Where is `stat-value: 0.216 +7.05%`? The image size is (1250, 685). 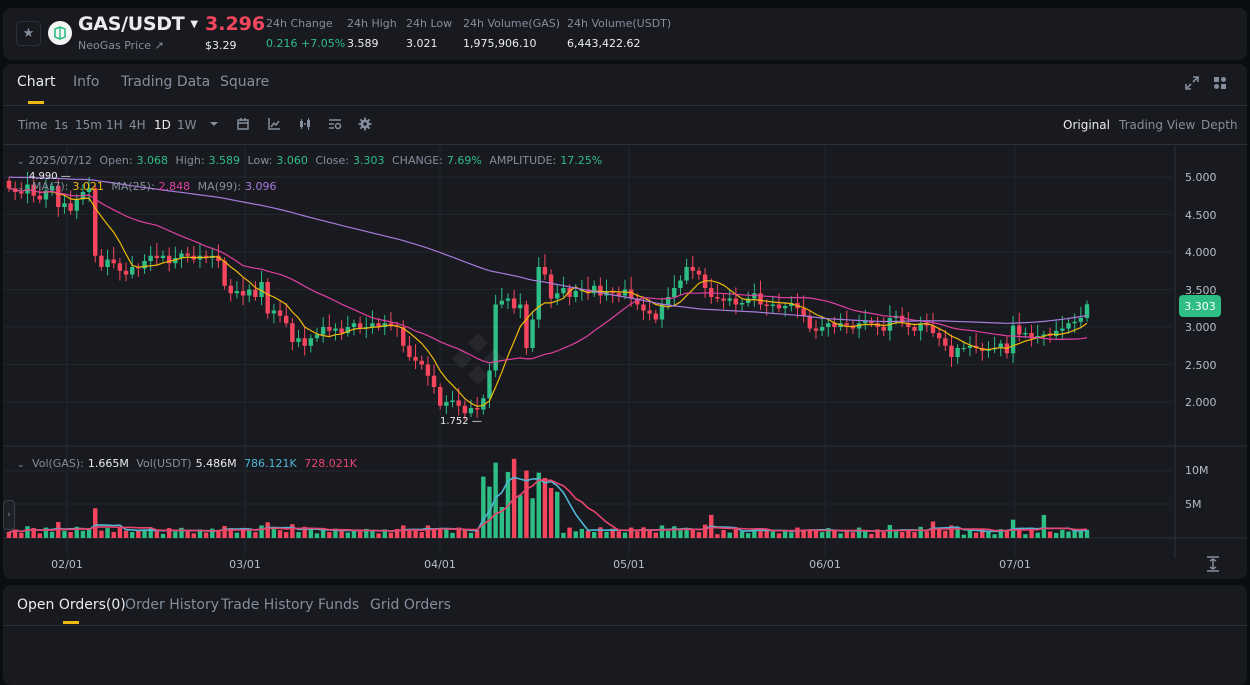
stat-value: 0.216 +7.05% is located at coordinates (306, 43).